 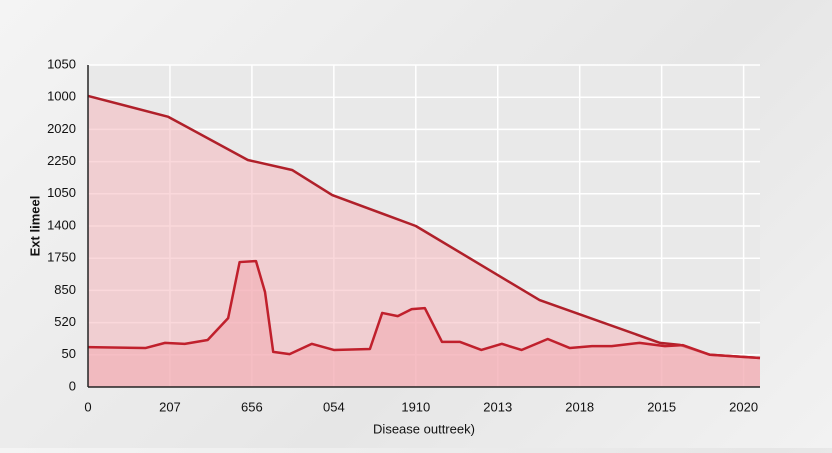 I want to click on x-tick-label: 2018, so click(x=579, y=406).